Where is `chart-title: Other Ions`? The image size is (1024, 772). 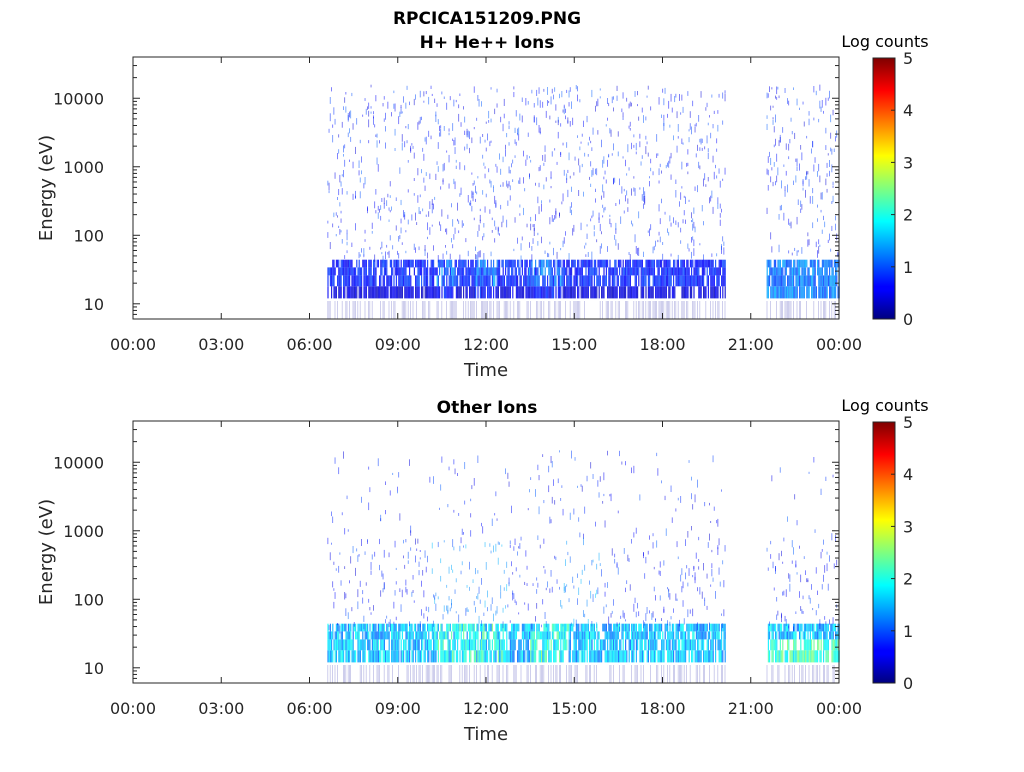
chart-title: Other Ions is located at coordinates (487, 408).